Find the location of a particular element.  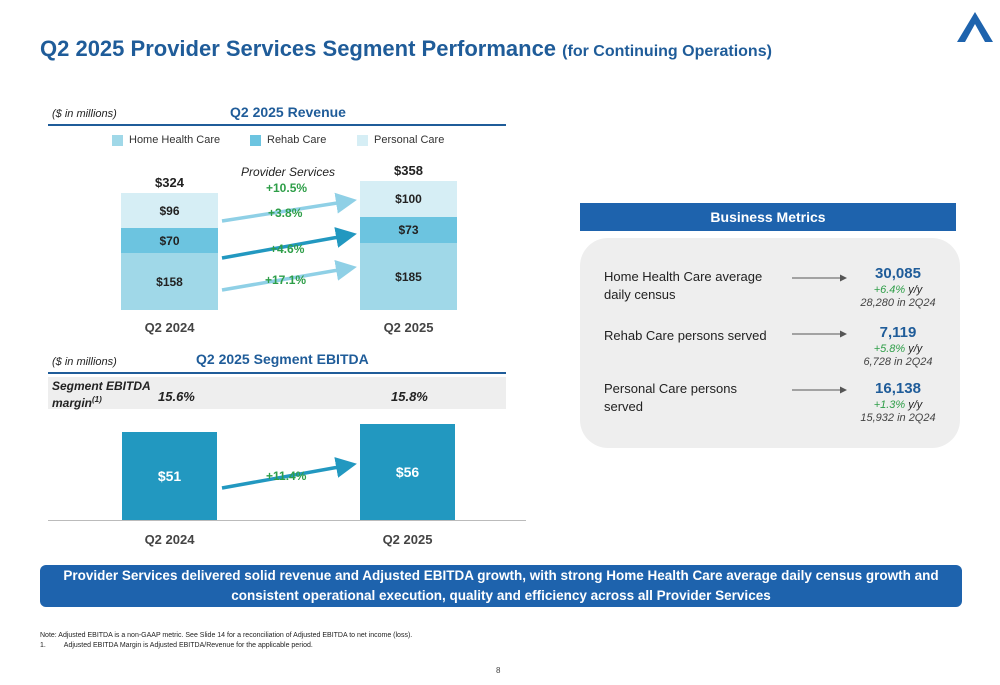

arrow-rehab-care is located at coordinates (289, 243).